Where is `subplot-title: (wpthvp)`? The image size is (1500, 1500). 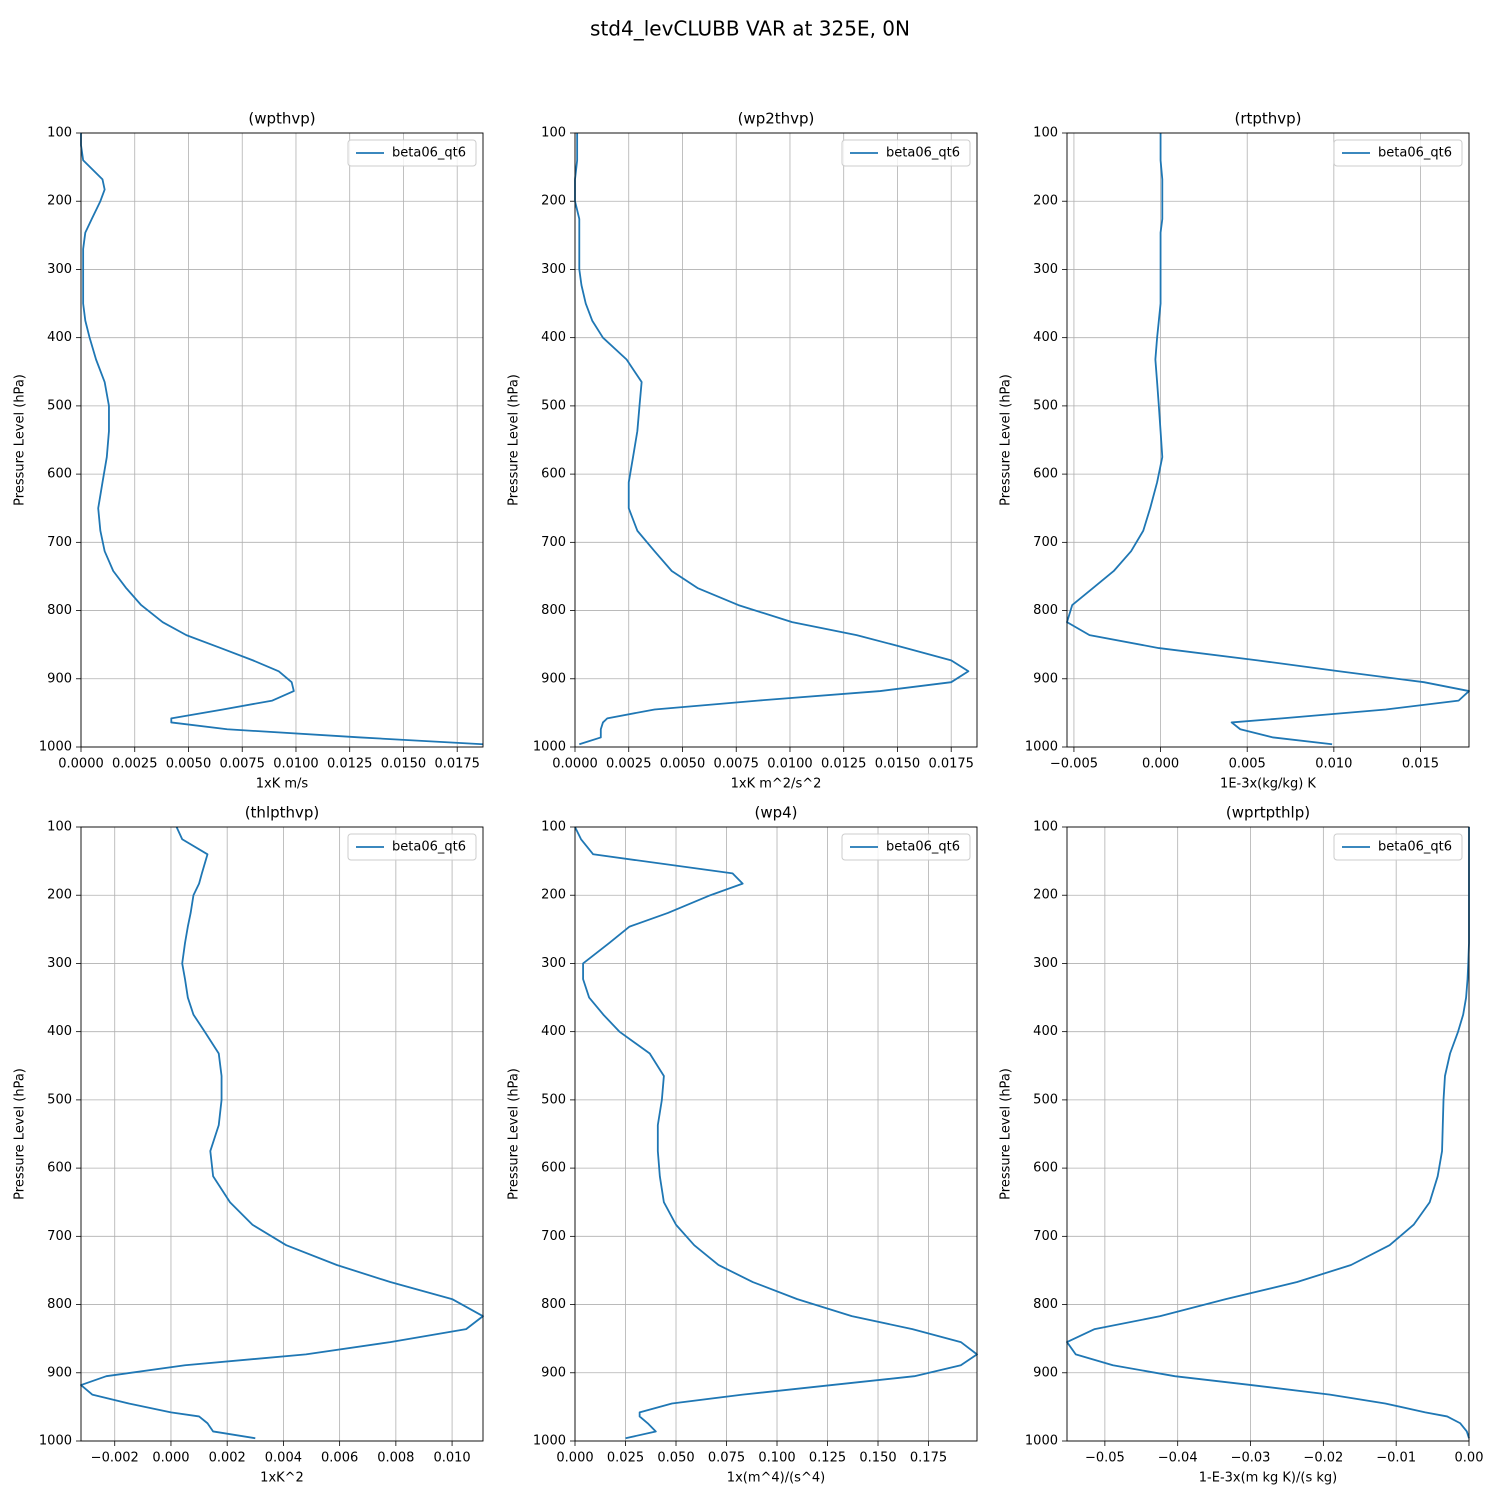 subplot-title: (wpthvp) is located at coordinates (281, 119).